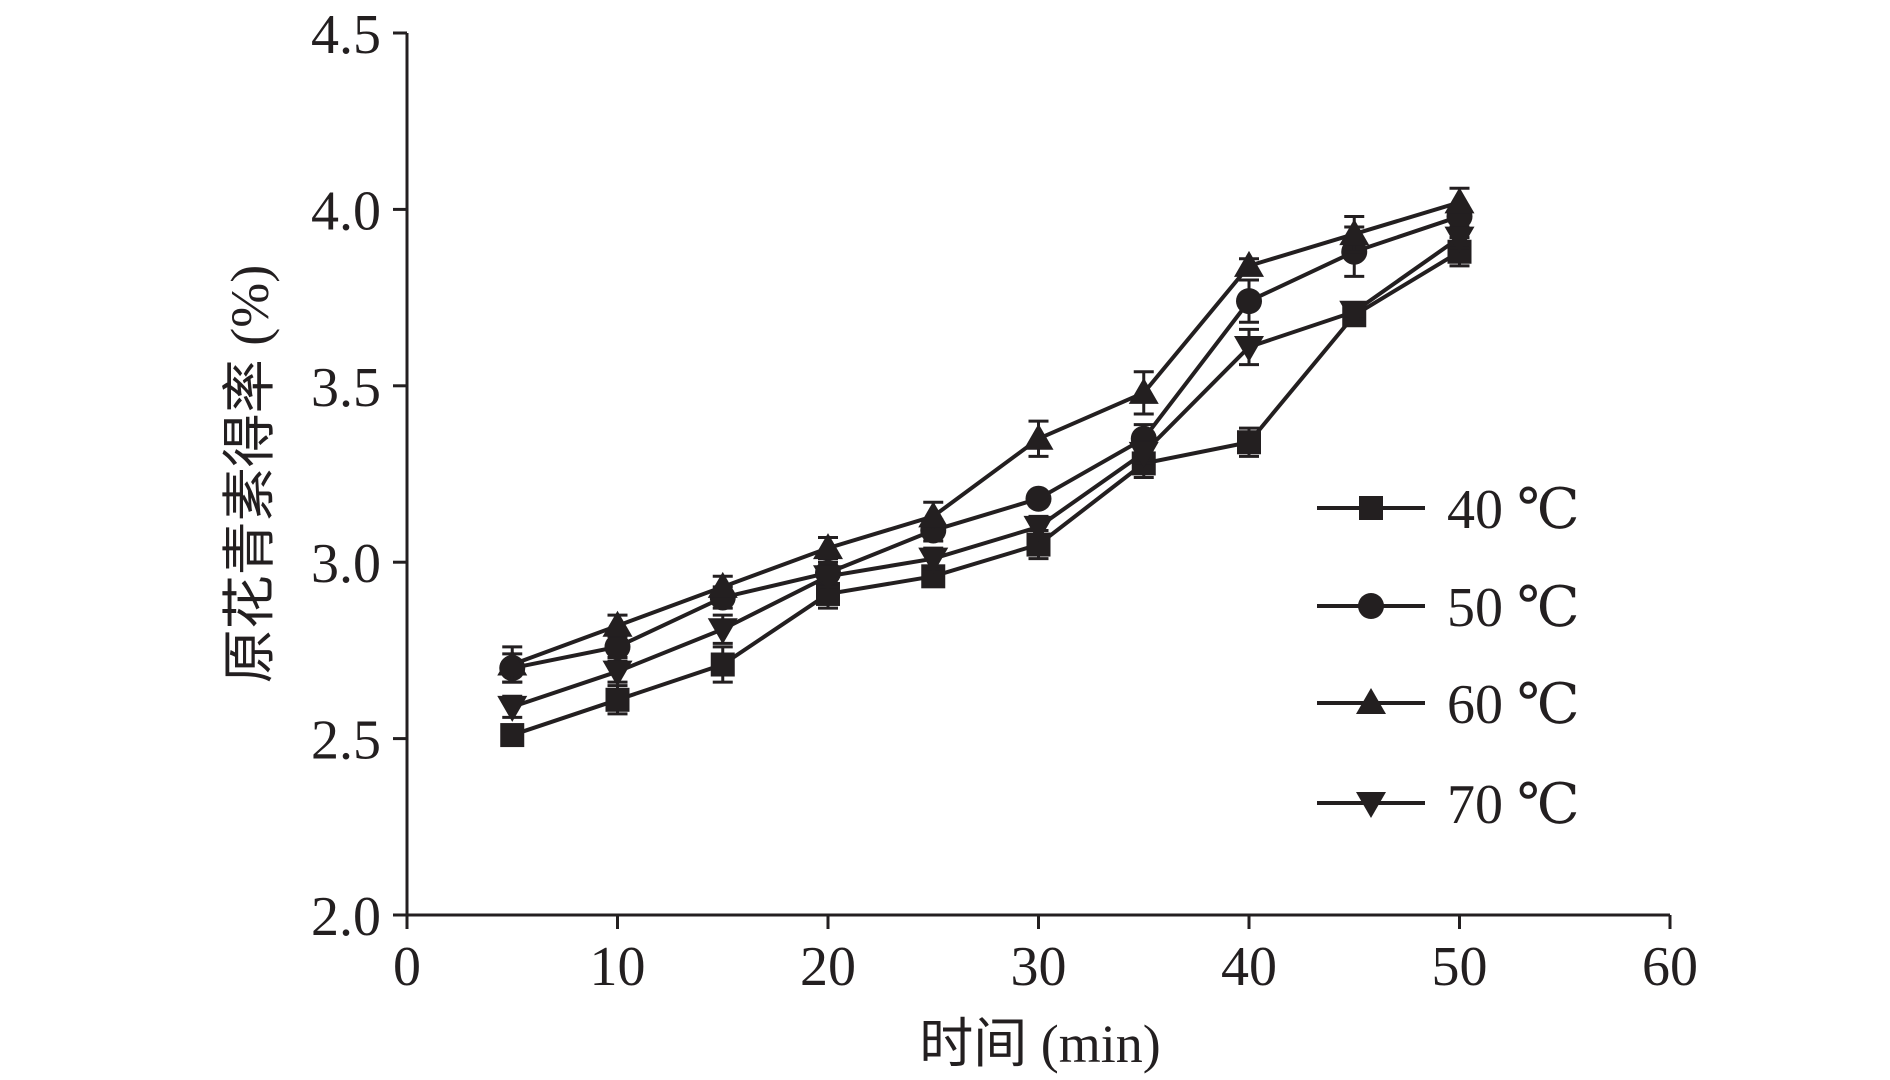 Image resolution: width=1890 pixels, height=1080 pixels. I want to click on legend-item: 70 ℃, so click(1448, 805).